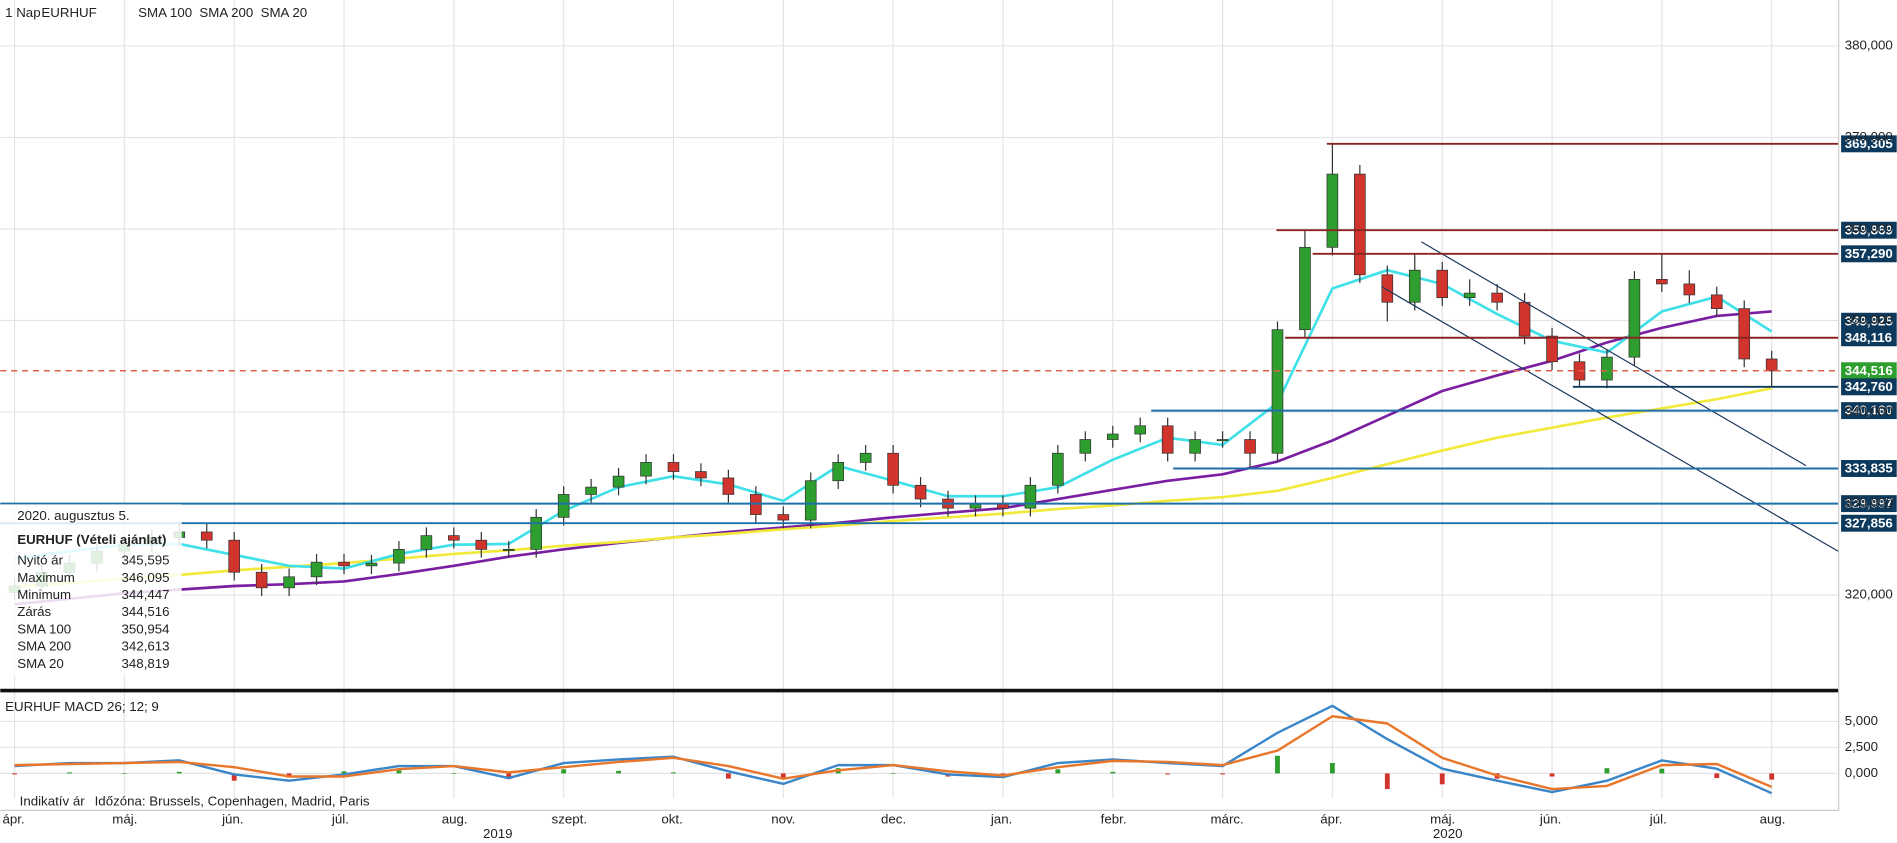  Describe the element at coordinates (44, 646) in the screenshot. I see `info-row-label: SMA 200` at that location.